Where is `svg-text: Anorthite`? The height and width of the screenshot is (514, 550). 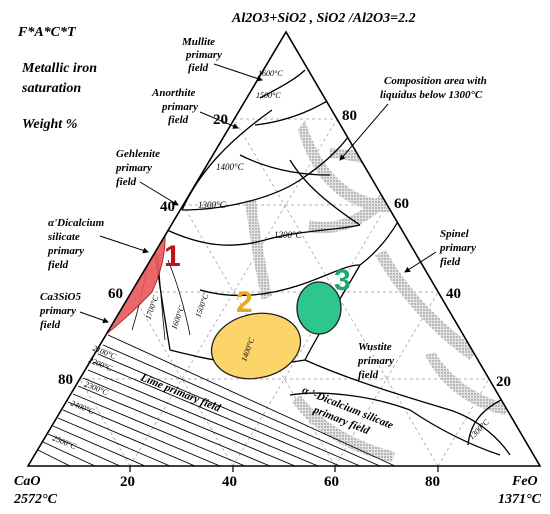 svg-text: Anorthite is located at coordinates (173, 93).